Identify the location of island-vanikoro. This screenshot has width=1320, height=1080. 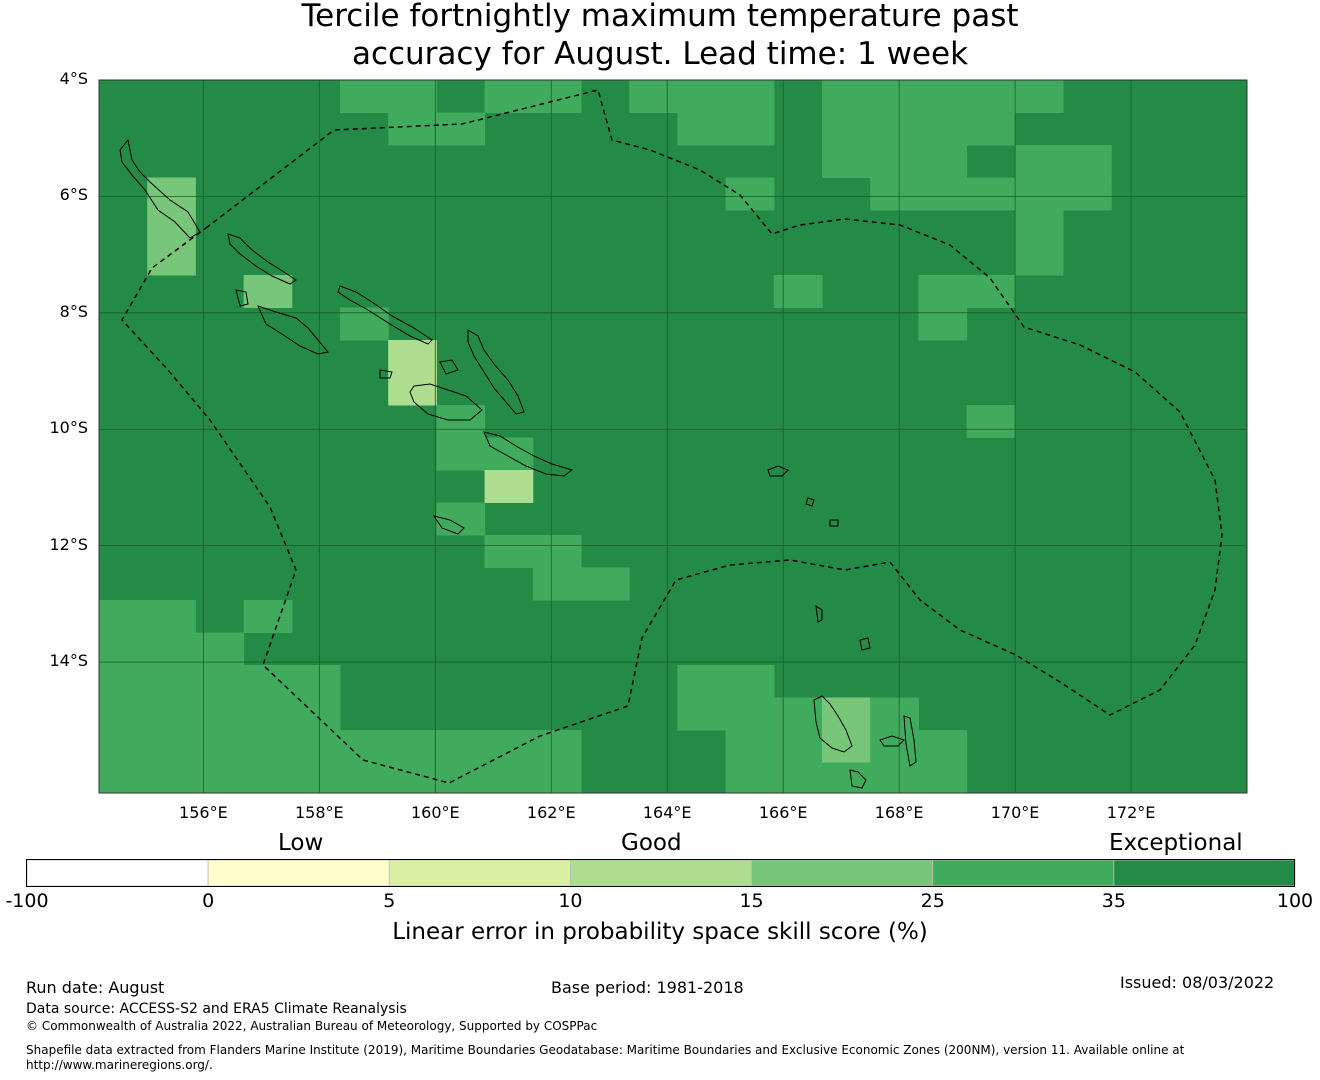
(810, 502).